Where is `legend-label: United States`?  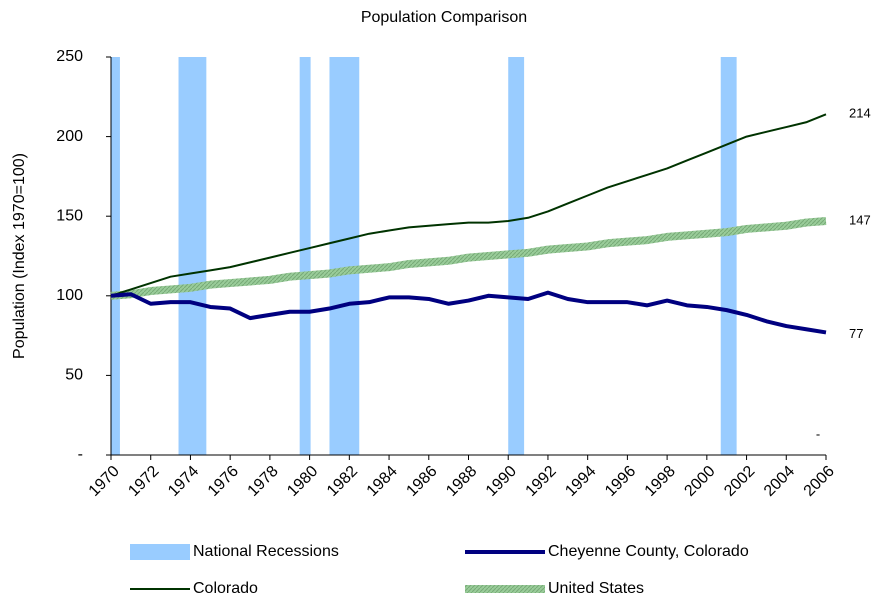 legend-label: United States is located at coordinates (596, 588).